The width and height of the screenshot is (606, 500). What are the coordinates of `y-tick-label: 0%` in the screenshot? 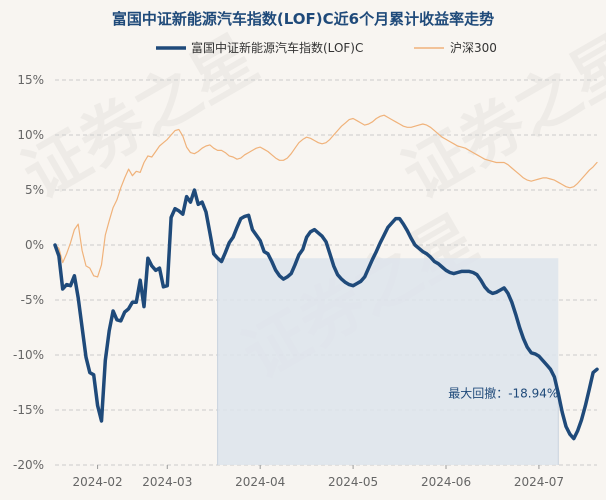 It's located at (34, 245).